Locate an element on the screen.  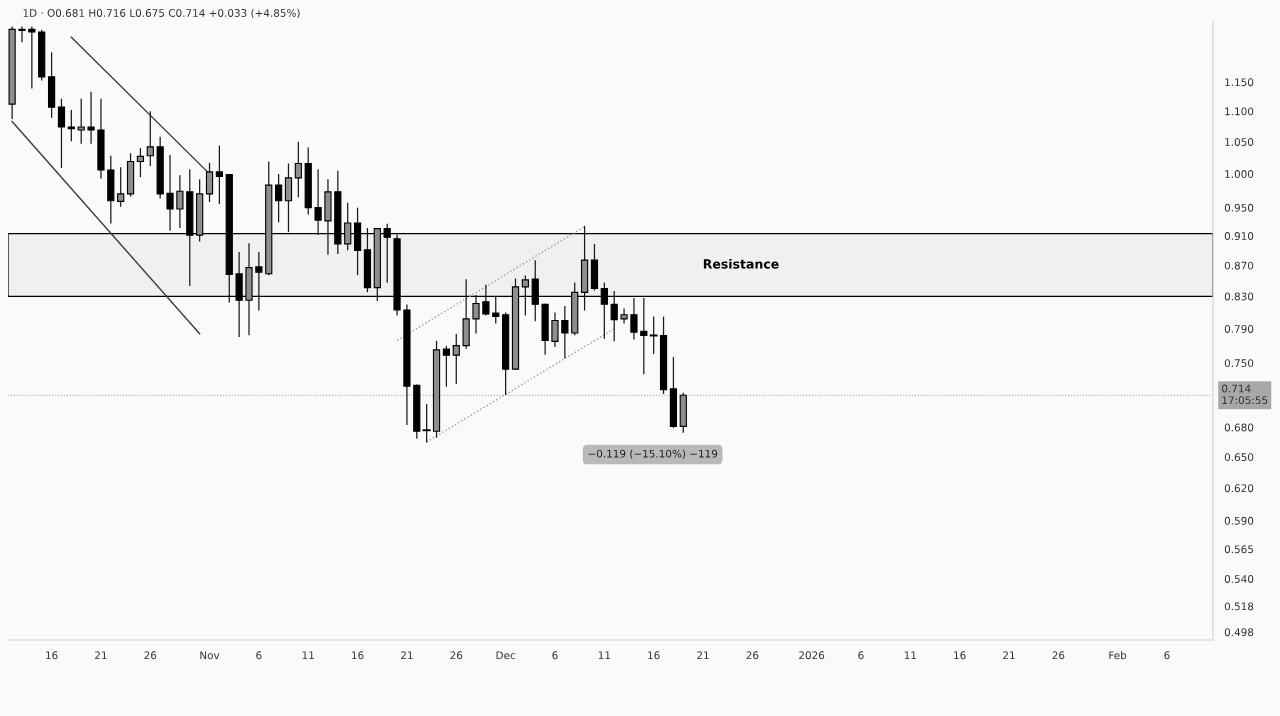
y-tick-label: 0.830 is located at coordinates (1239, 296).